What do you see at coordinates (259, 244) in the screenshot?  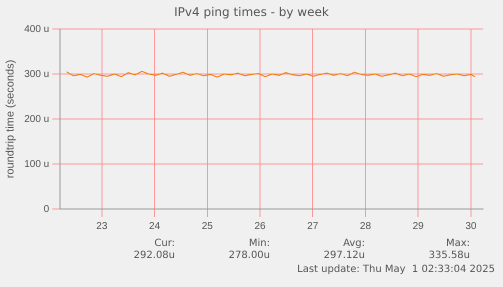 I see `text: Min:` at bounding box center [259, 244].